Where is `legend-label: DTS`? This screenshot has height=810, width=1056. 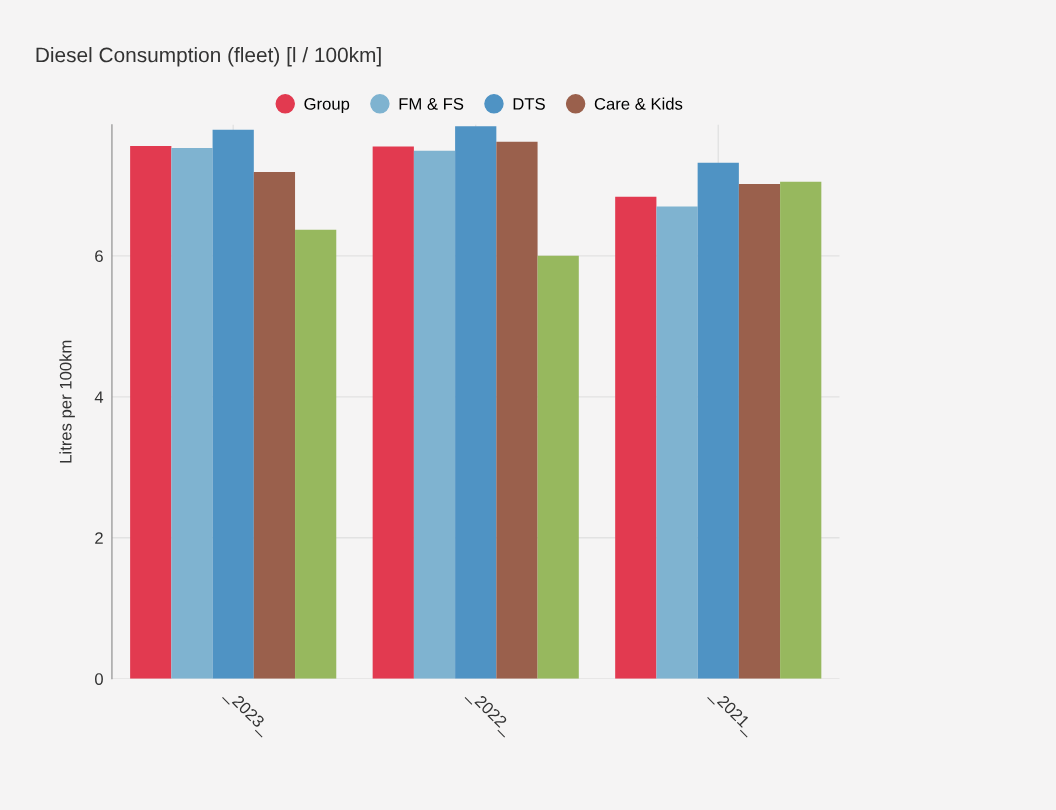 legend-label: DTS is located at coordinates (529, 103).